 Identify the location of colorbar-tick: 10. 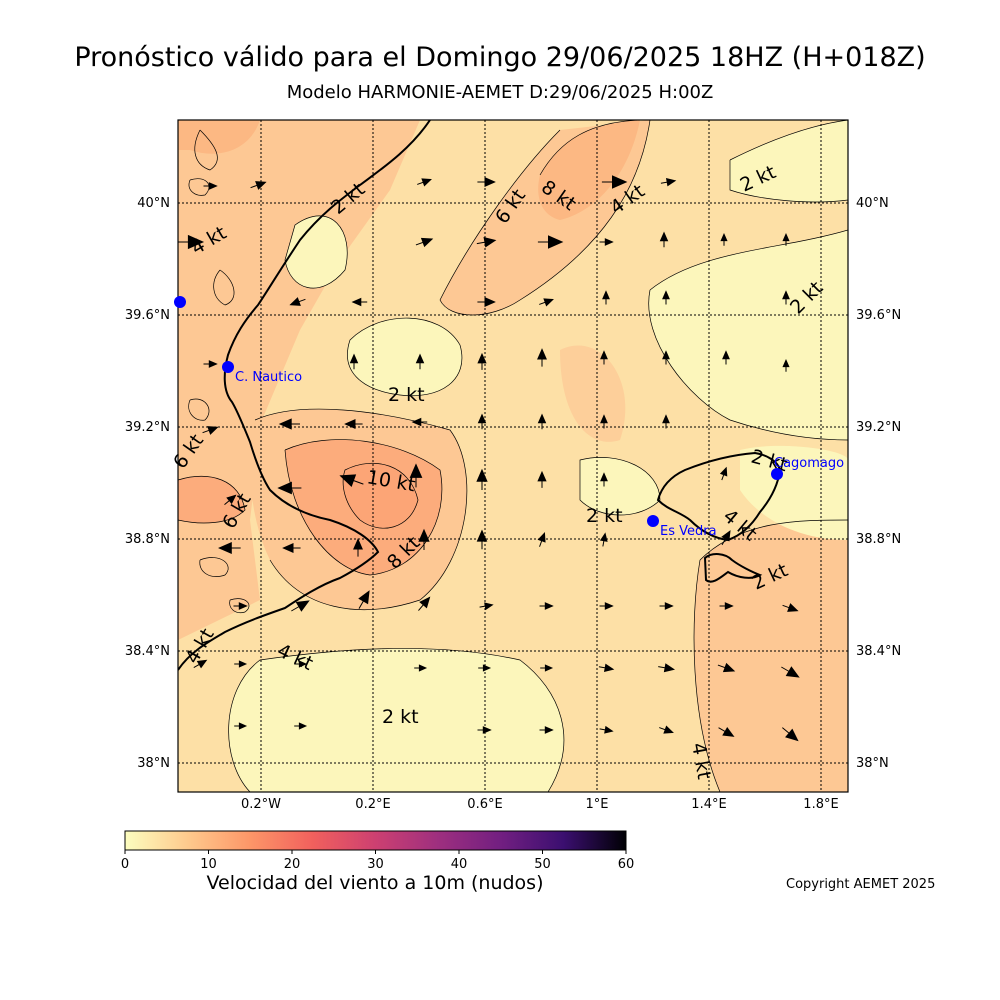
(208, 864).